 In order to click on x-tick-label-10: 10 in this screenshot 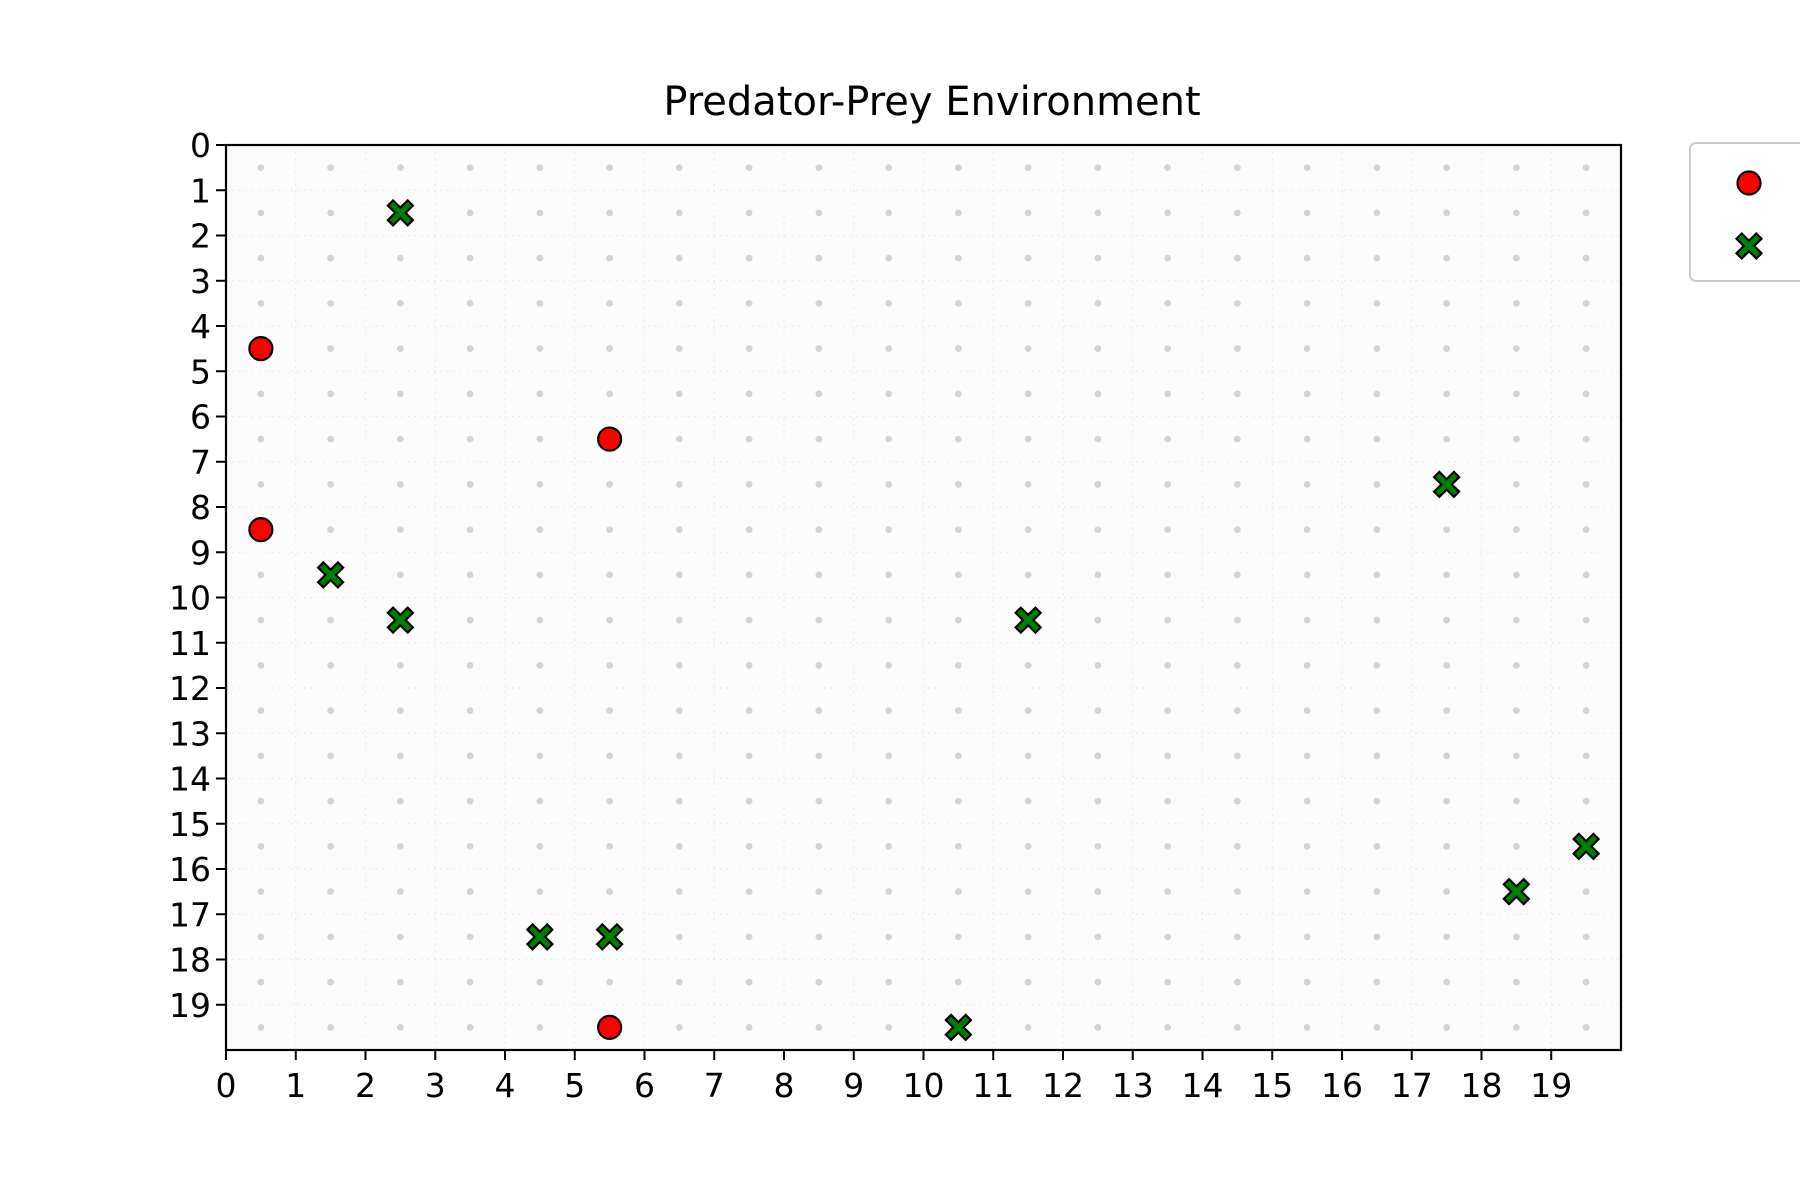, I will do `click(924, 1085)`.